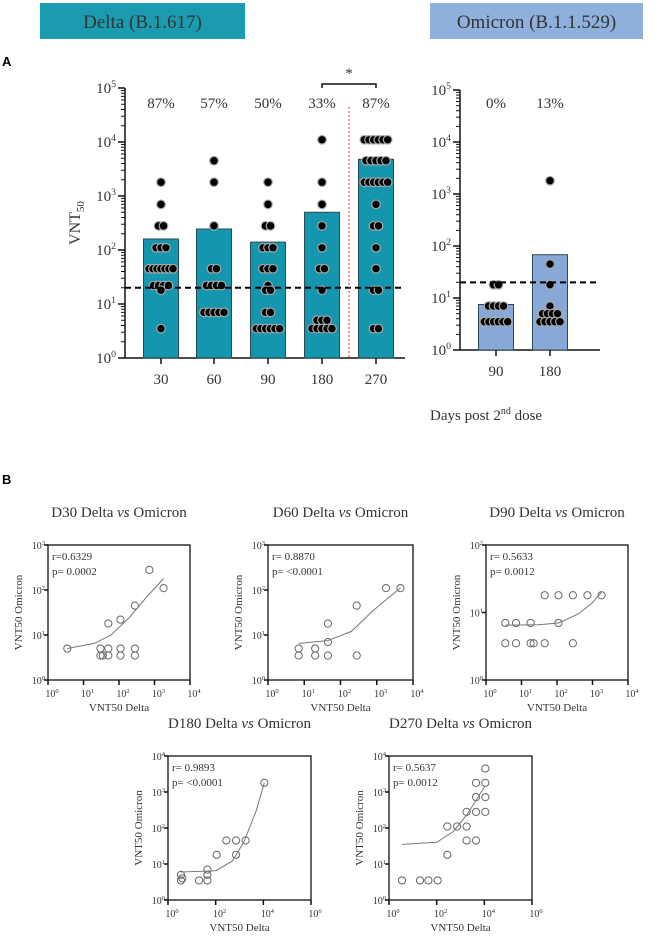 The width and height of the screenshot is (670, 941). I want to click on scatter-title: D180 Delta vs Omicron, so click(239, 724).